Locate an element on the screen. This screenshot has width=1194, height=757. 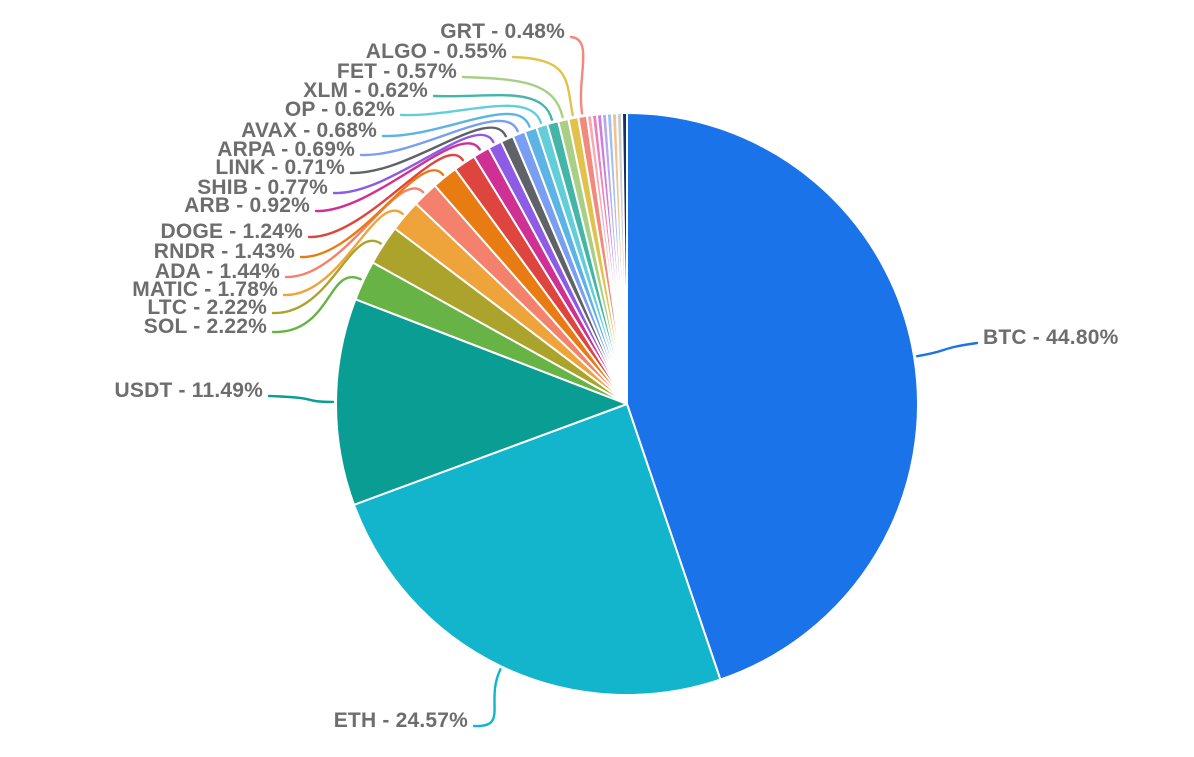
leader-line-arpa is located at coordinates (439, 138).